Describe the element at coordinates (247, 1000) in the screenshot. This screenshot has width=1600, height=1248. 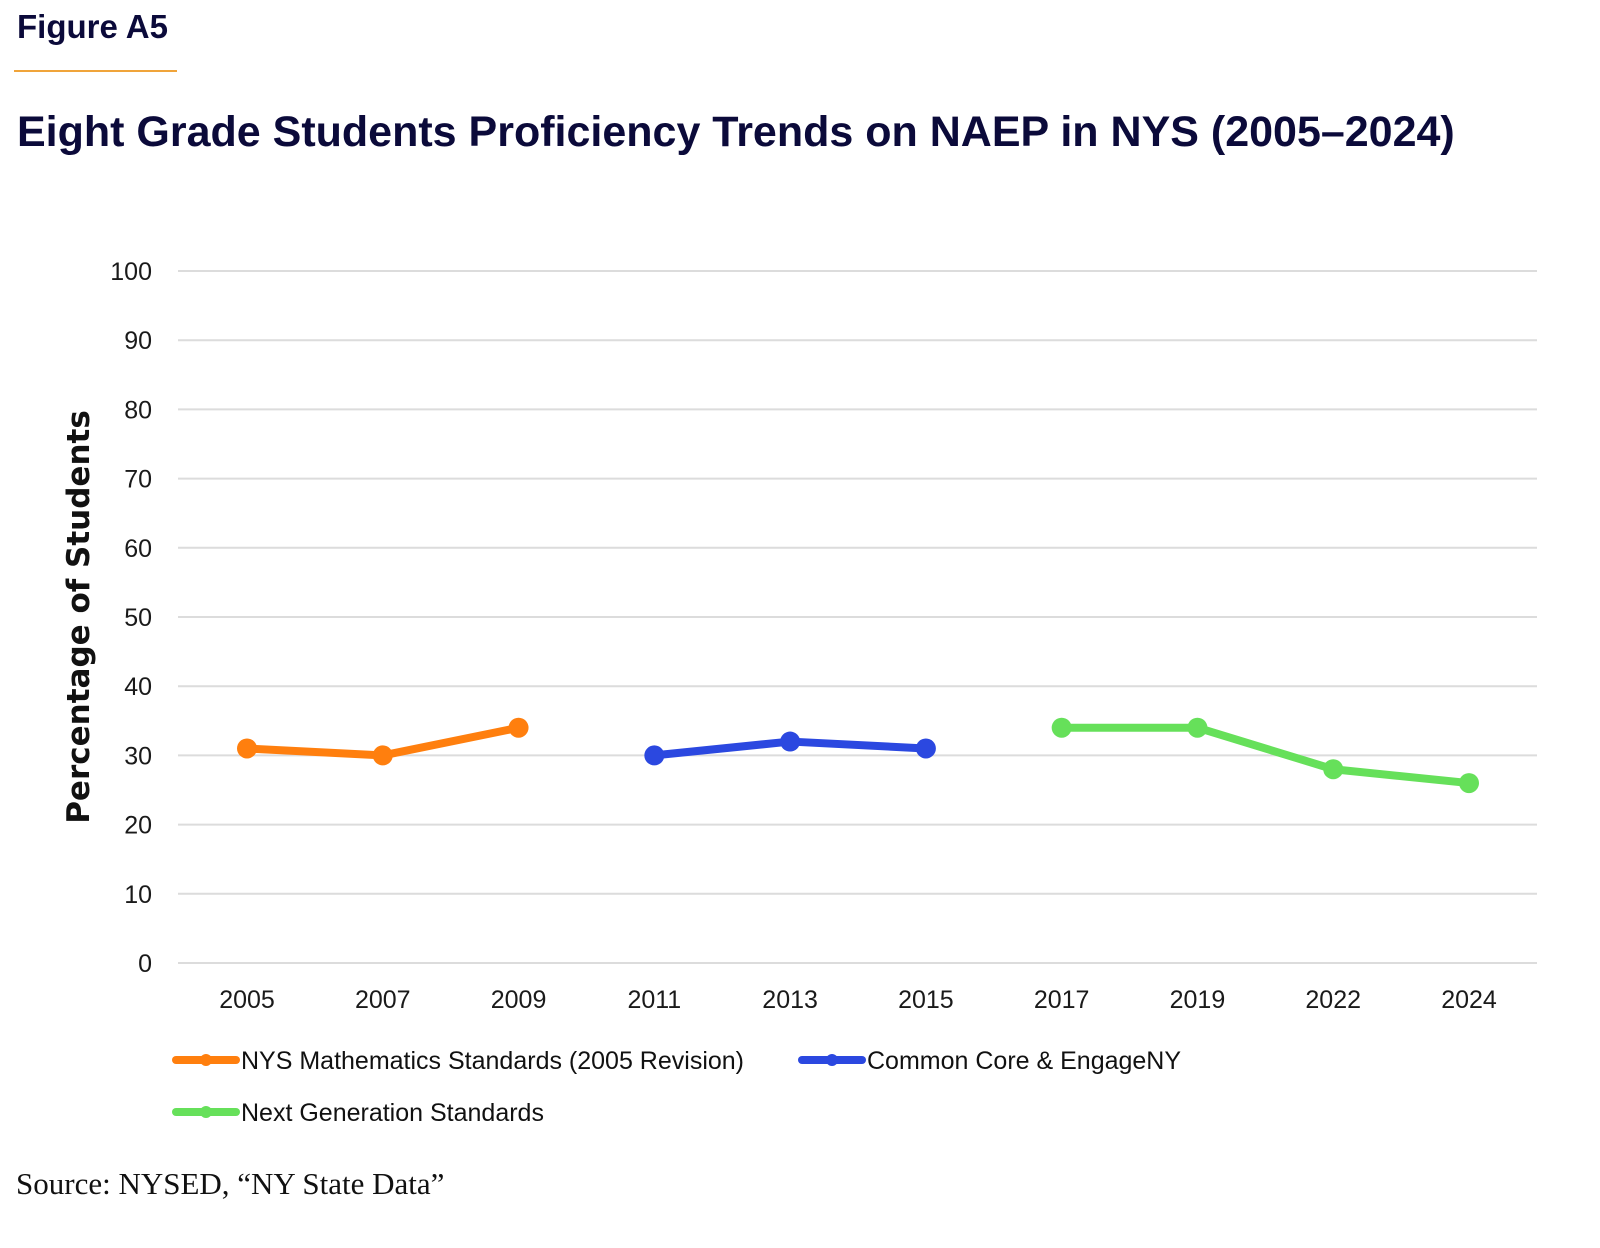
I see `x-tick-label: 2005` at that location.